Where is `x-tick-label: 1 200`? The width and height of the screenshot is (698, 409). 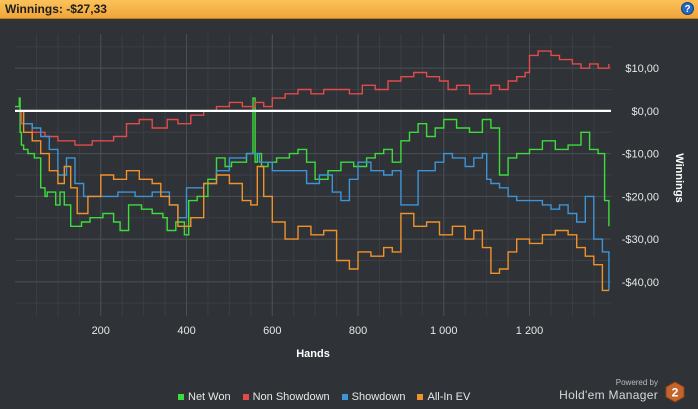 x-tick-label: 1 200 is located at coordinates (530, 331).